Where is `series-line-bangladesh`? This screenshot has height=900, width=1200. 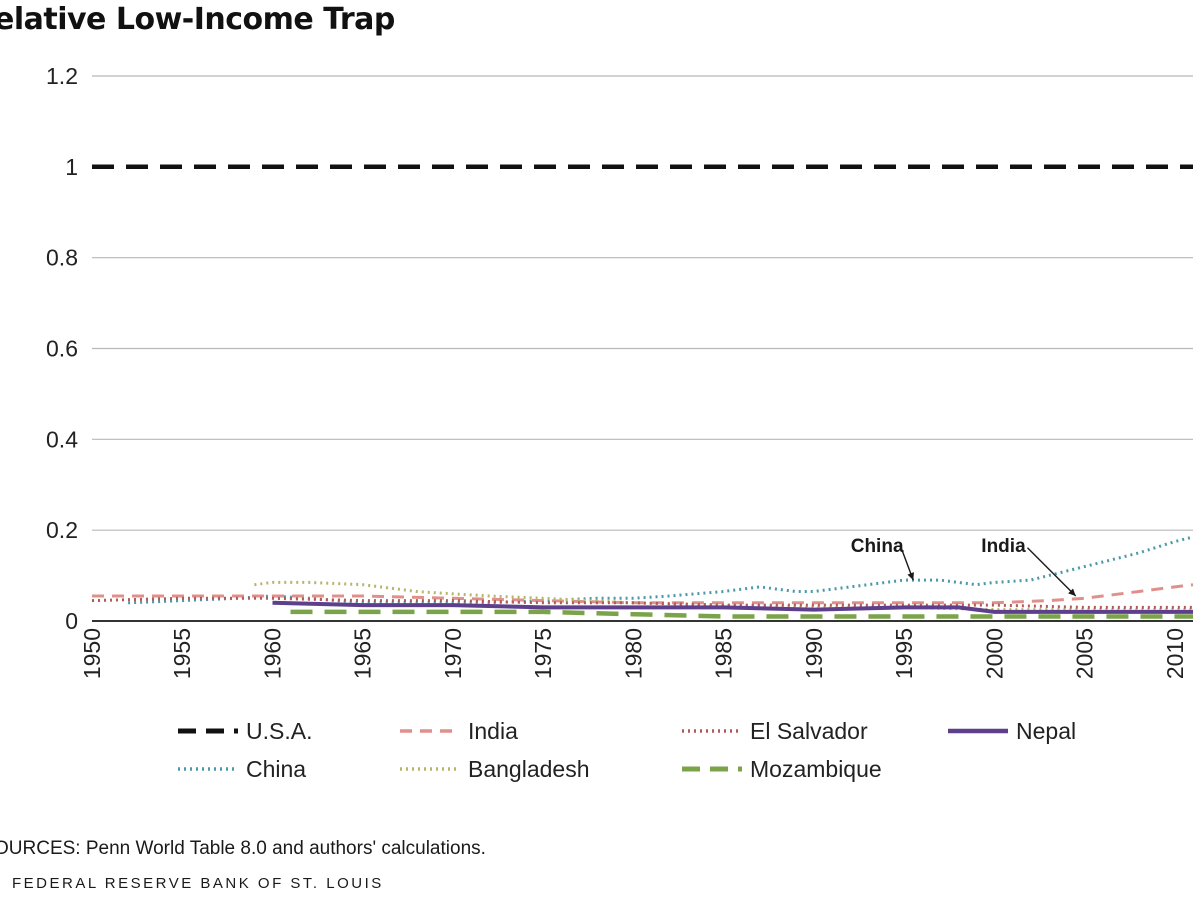
series-line-bangladesh is located at coordinates (723, 596).